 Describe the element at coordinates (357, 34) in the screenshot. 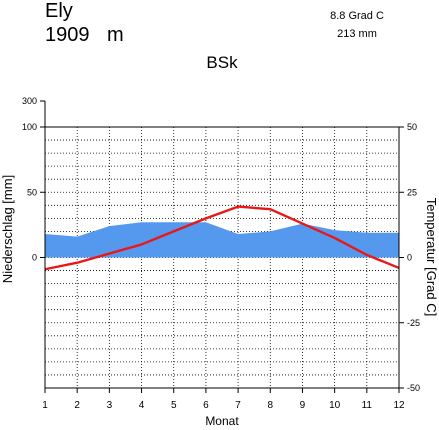

I see `annual-precipitation: 213 mm` at that location.